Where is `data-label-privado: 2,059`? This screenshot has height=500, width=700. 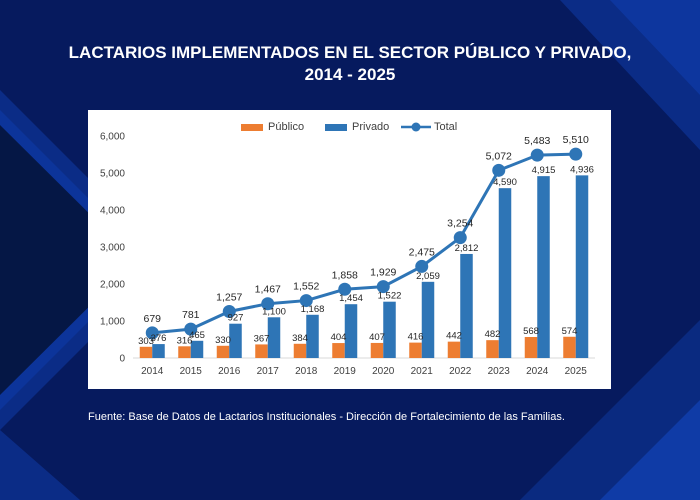 data-label-privado: 2,059 is located at coordinates (428, 276).